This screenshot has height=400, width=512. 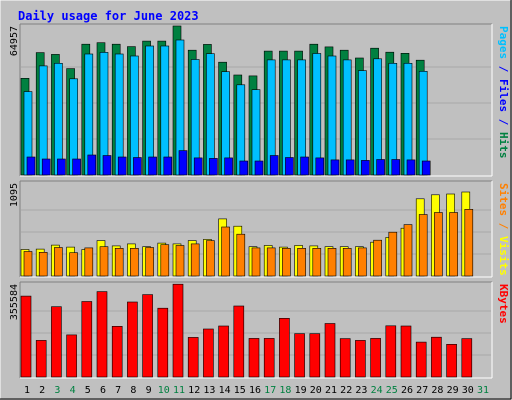 I want to click on panel-kbytes-ymax-label: 355584, so click(x=14, y=302).